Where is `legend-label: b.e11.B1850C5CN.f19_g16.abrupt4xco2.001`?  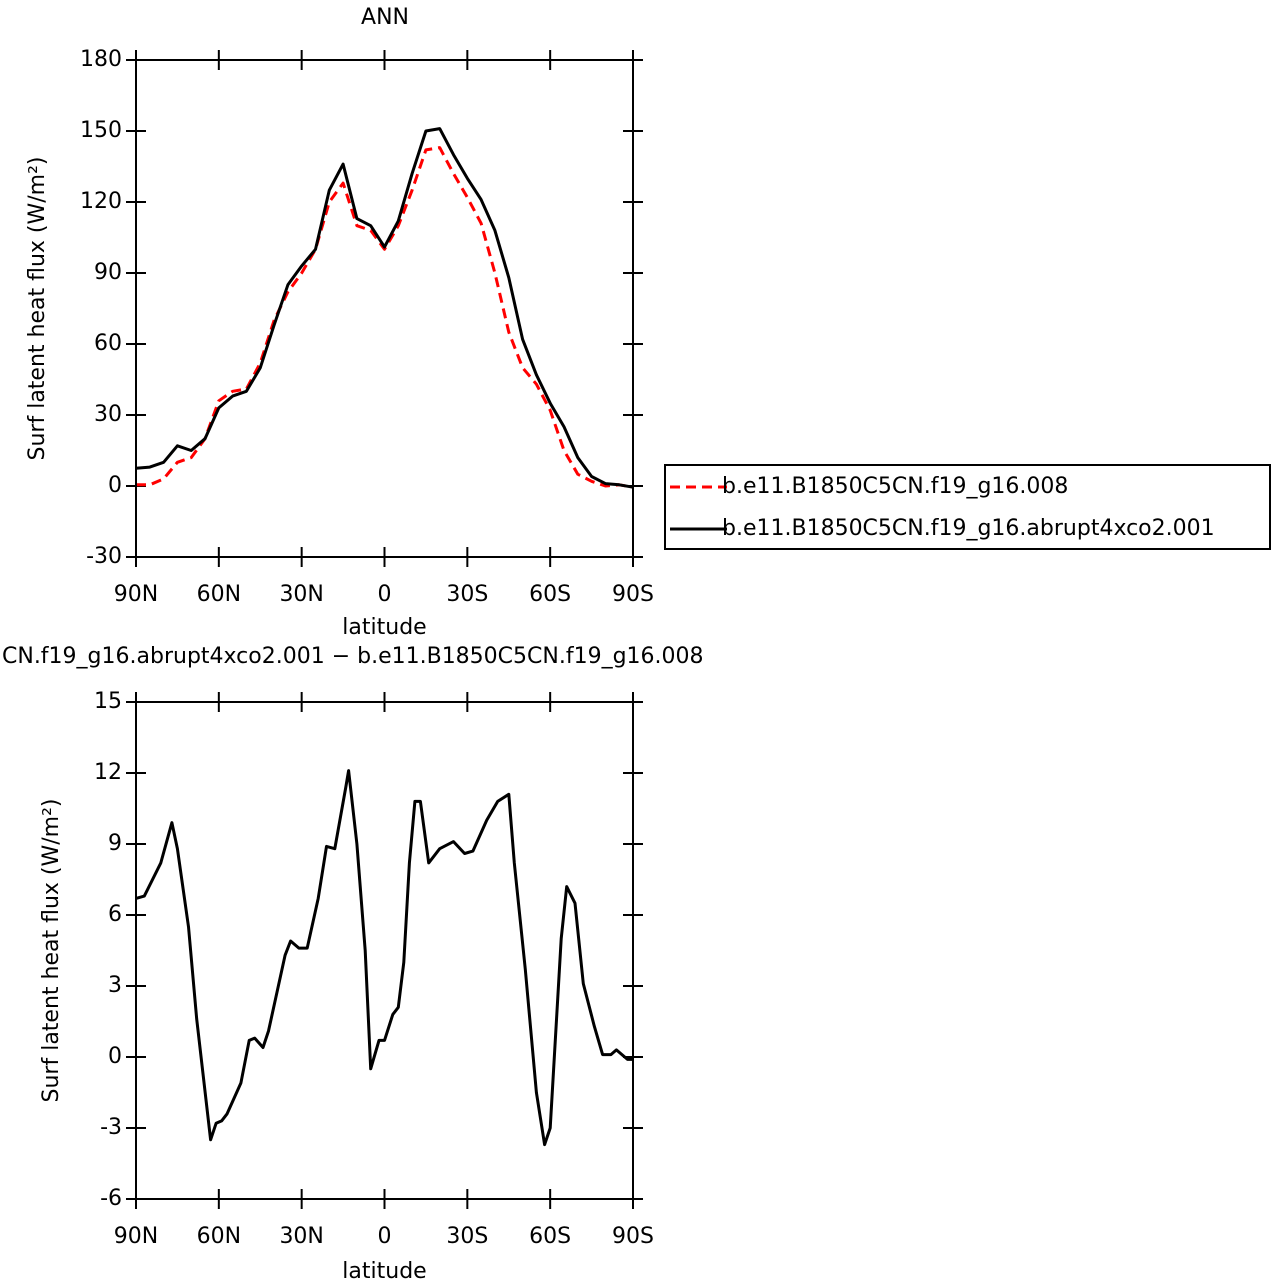 legend-label: b.e11.B1850C5CN.f19_g16.abrupt4xco2.001 is located at coordinates (968, 528).